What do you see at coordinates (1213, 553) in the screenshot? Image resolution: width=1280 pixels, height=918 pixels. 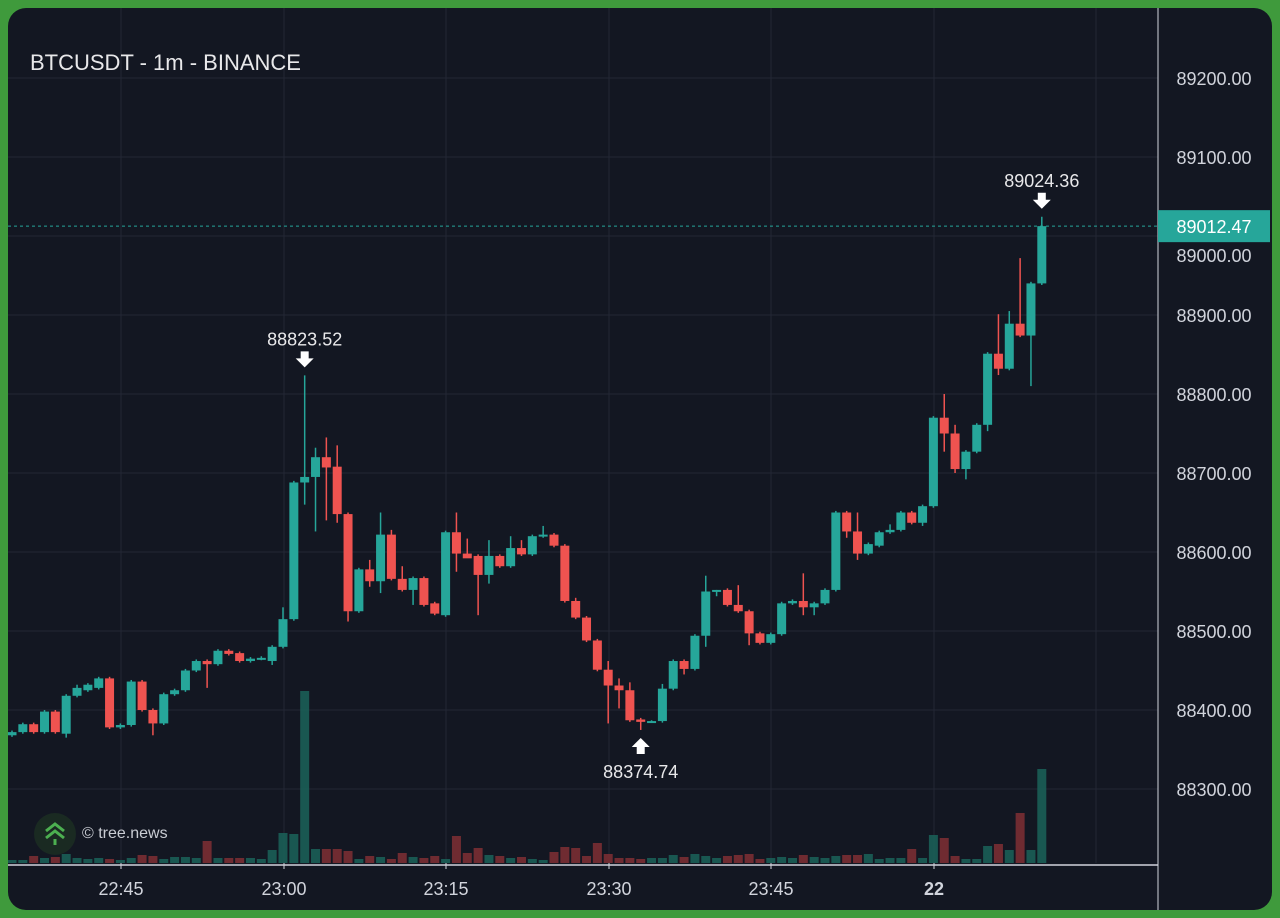 I see `price-tick-label: 88600.00` at bounding box center [1213, 553].